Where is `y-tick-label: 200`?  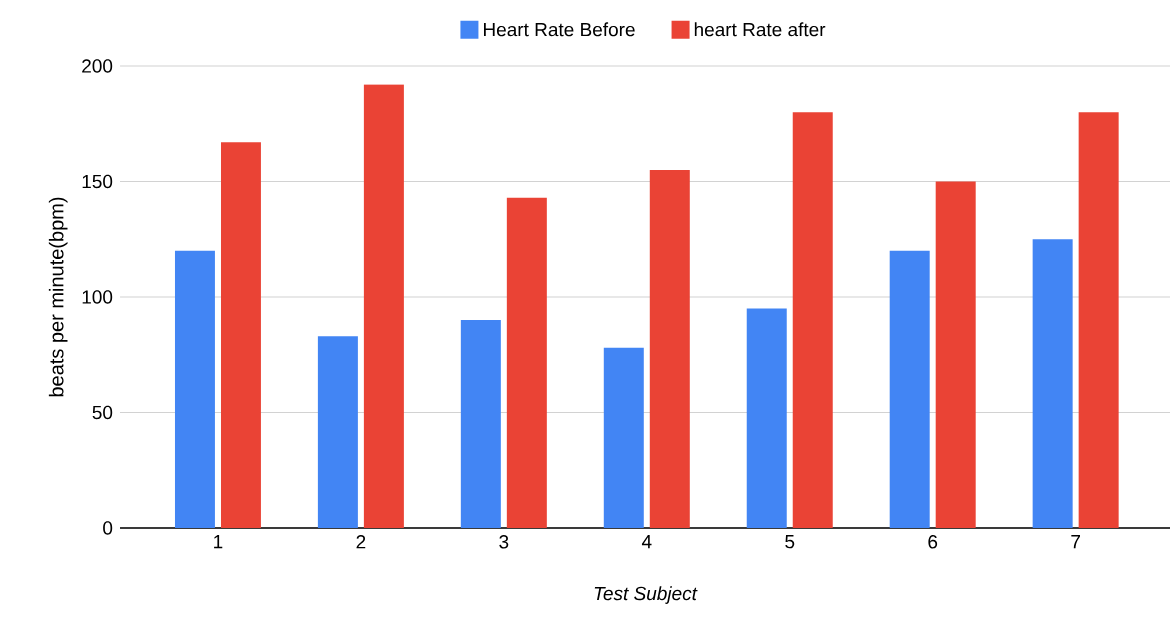 y-tick-label: 200 is located at coordinates (97, 66).